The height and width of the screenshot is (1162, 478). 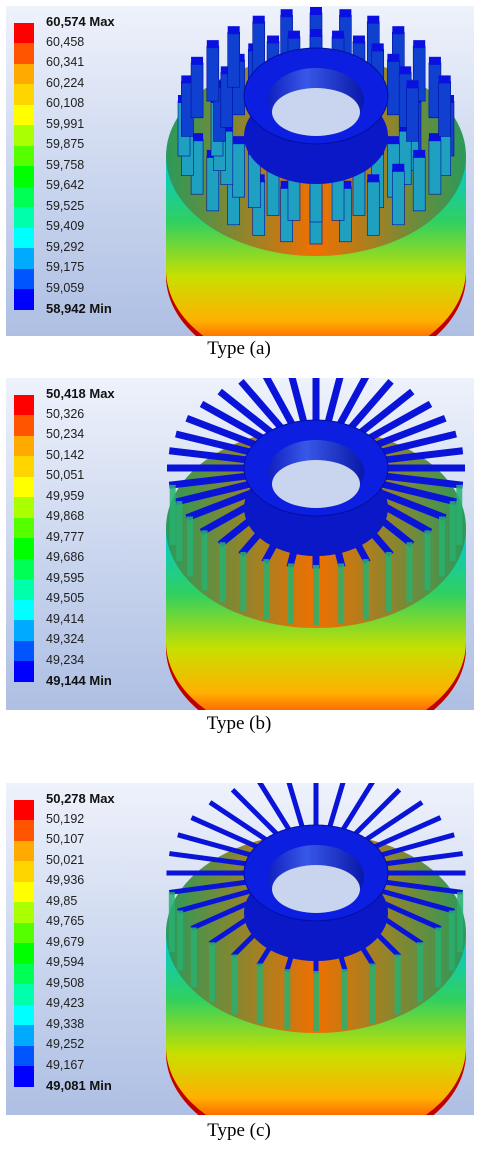 I want to click on legend-label: 49,868, so click(x=65, y=516).